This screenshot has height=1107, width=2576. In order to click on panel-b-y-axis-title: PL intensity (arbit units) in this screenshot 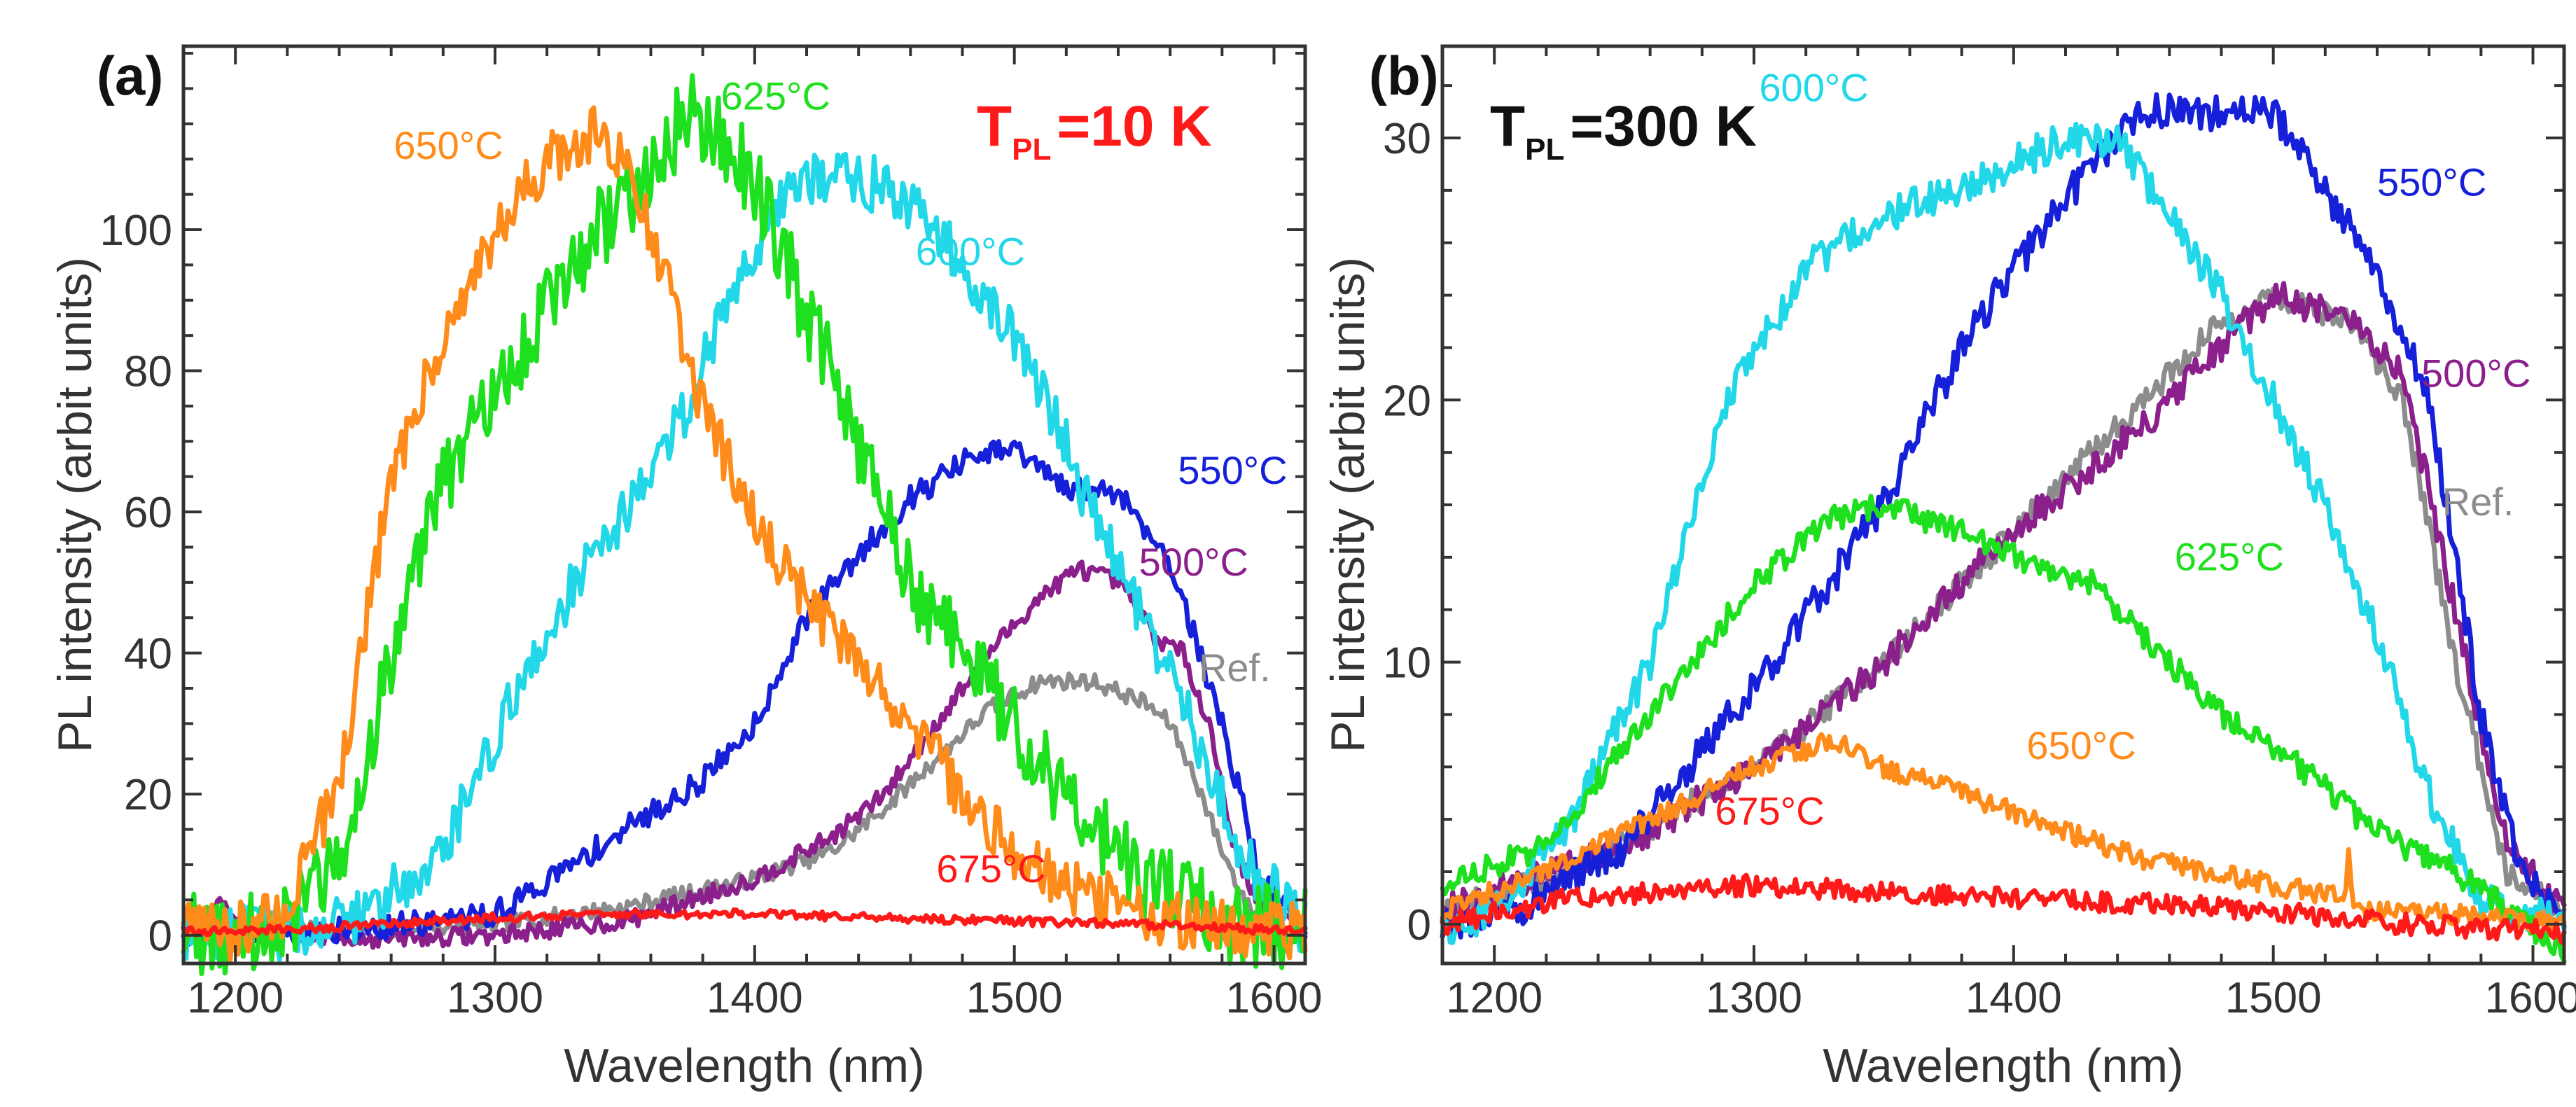, I will do `click(1347, 505)`.